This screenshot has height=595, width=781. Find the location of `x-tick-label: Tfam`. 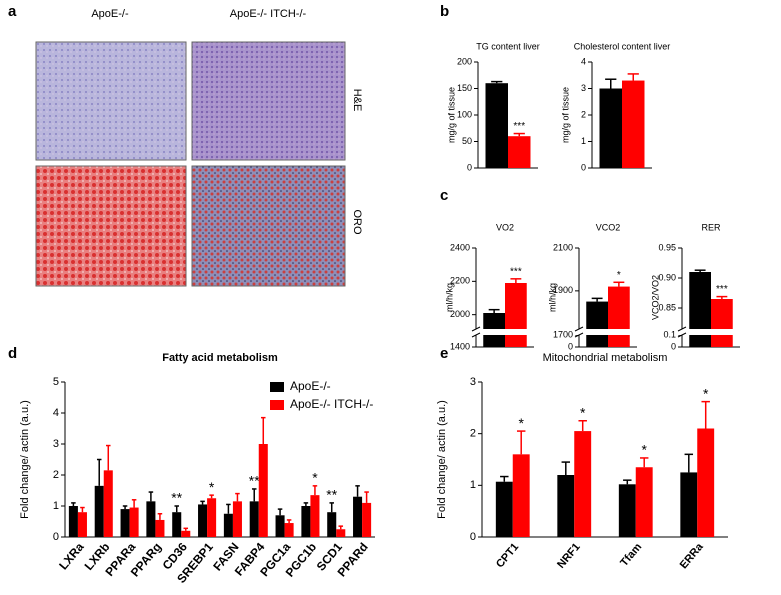

x-tick-label: Tfam is located at coordinates (631, 555).